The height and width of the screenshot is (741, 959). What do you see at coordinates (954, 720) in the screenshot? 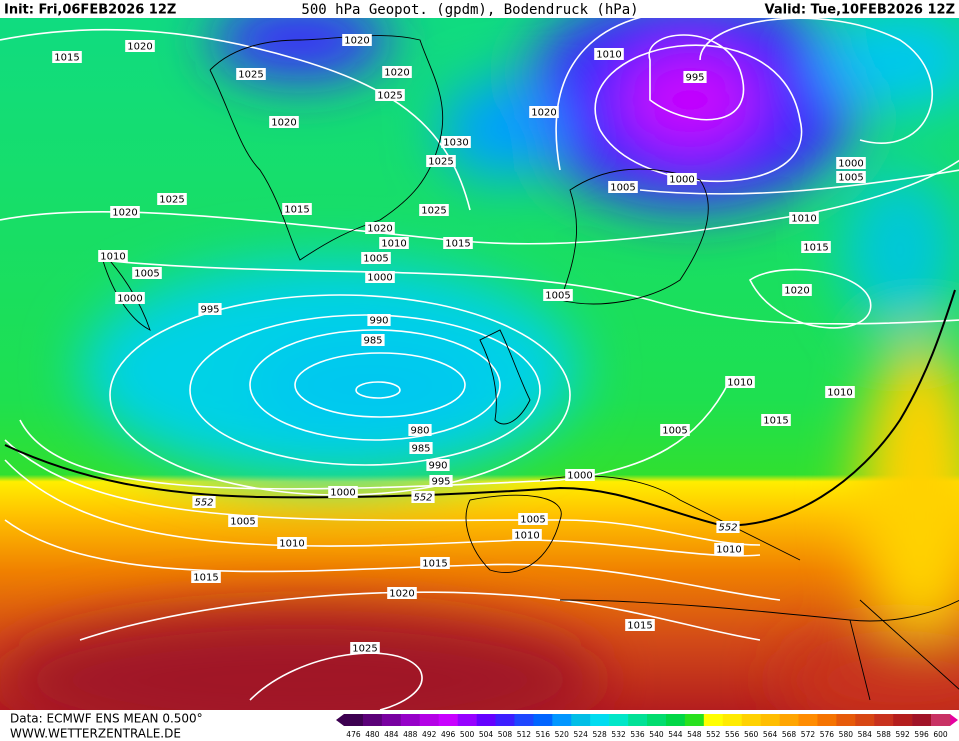
I see `colorbar-arrow-right` at bounding box center [954, 720].